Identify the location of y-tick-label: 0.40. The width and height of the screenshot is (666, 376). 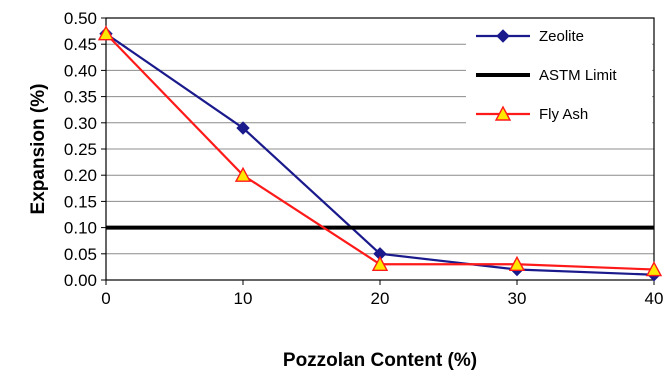
(80, 70).